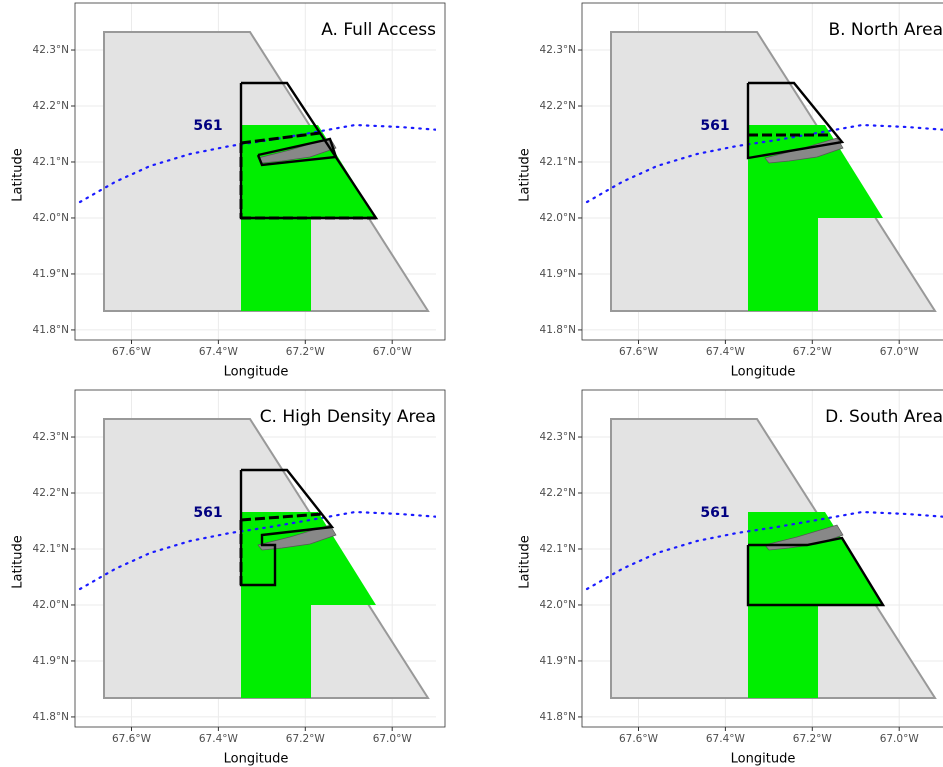  I want to click on access-area, so click(815, 218).